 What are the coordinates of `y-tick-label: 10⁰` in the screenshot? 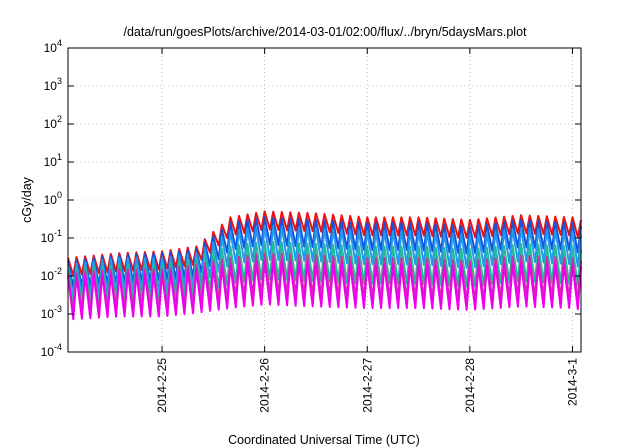 It's located at (53, 198).